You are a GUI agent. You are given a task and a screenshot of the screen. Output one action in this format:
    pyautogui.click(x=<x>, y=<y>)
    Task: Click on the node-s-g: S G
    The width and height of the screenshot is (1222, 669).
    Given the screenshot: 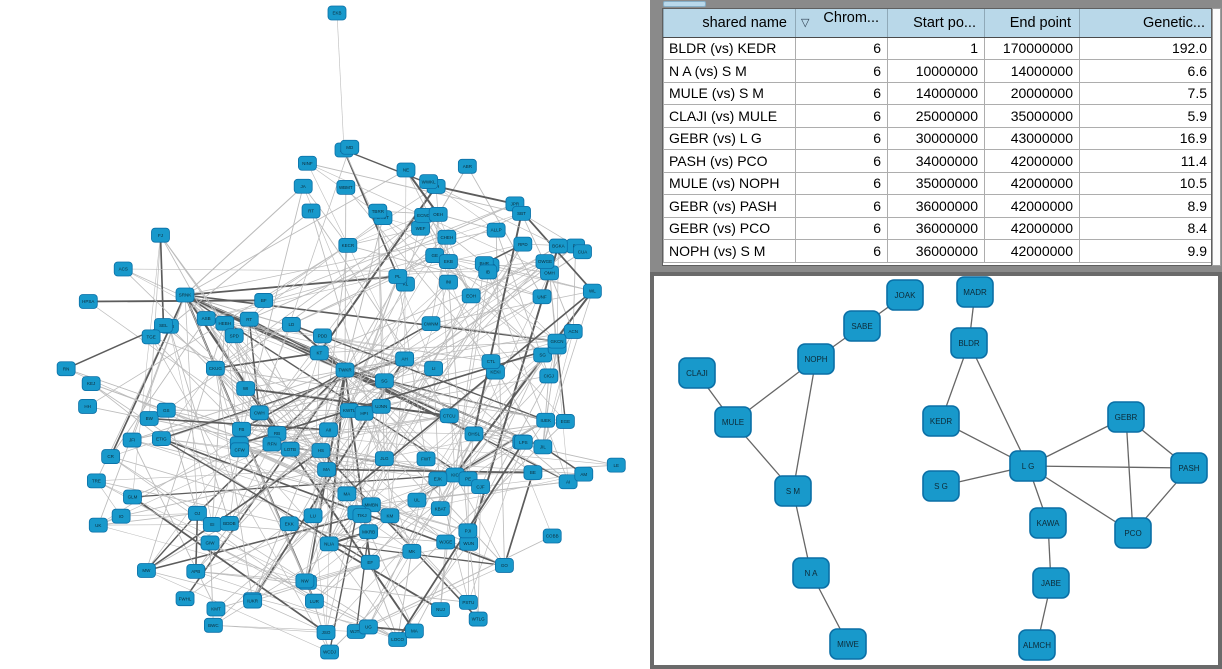 What is the action you would take?
    pyautogui.click(x=941, y=486)
    